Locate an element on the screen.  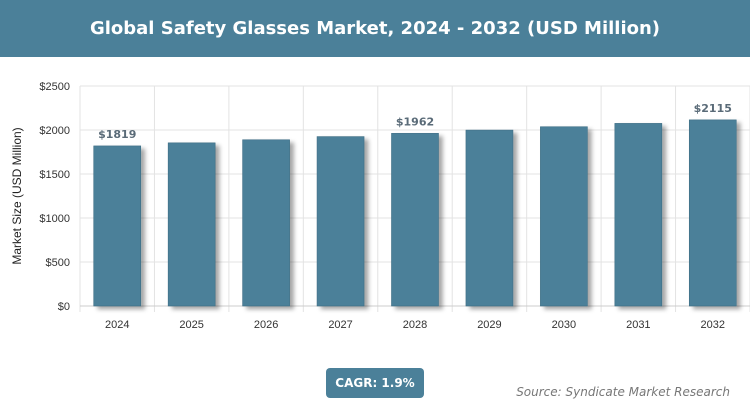
data-label: $1962 is located at coordinates (415, 121).